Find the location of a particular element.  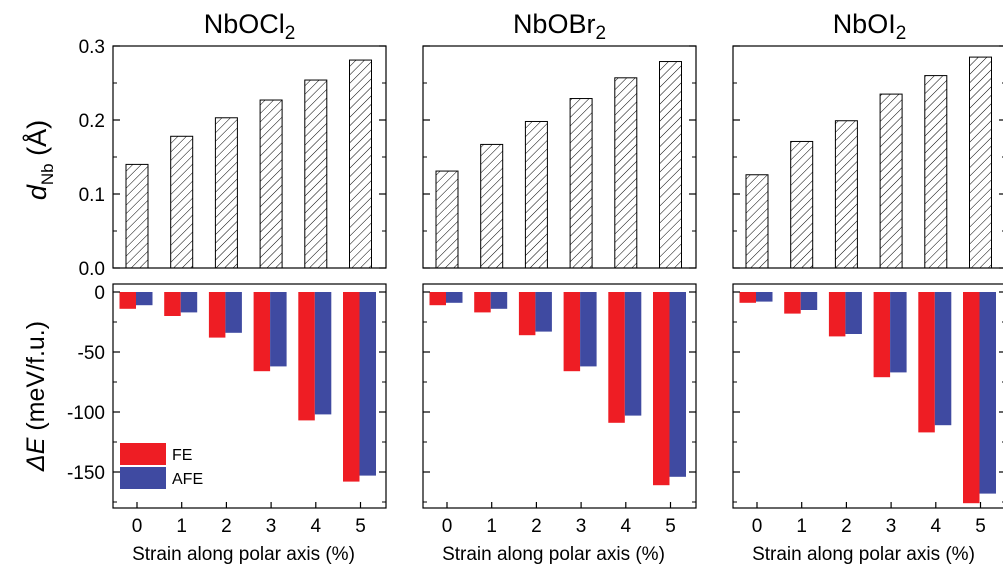

xtick-label-1-4: 4 is located at coordinates (316, 526).